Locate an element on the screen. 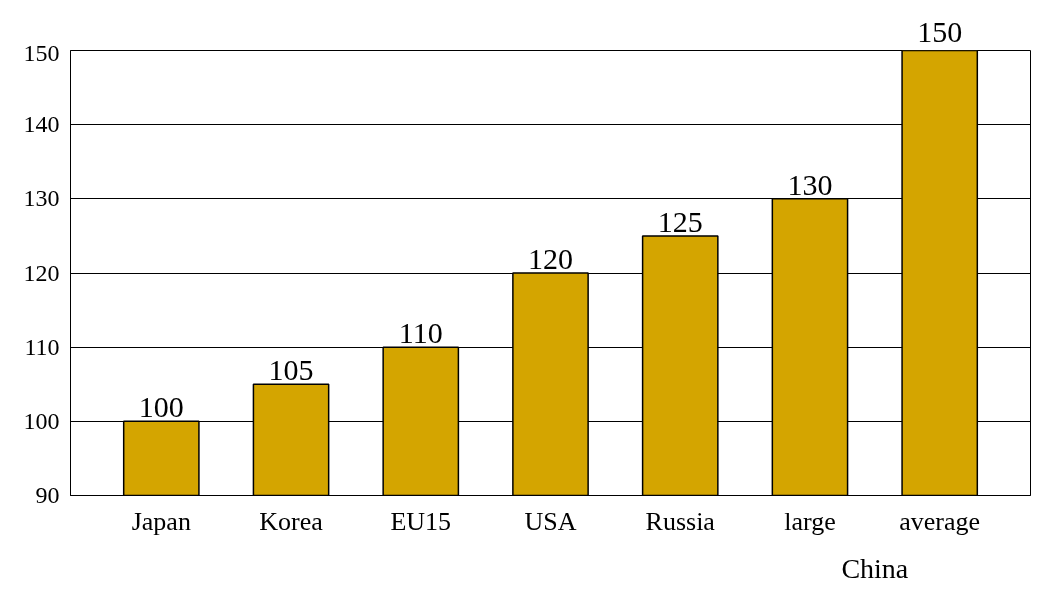 The image size is (1058, 604). data-label: 105 is located at coordinates (291, 370).